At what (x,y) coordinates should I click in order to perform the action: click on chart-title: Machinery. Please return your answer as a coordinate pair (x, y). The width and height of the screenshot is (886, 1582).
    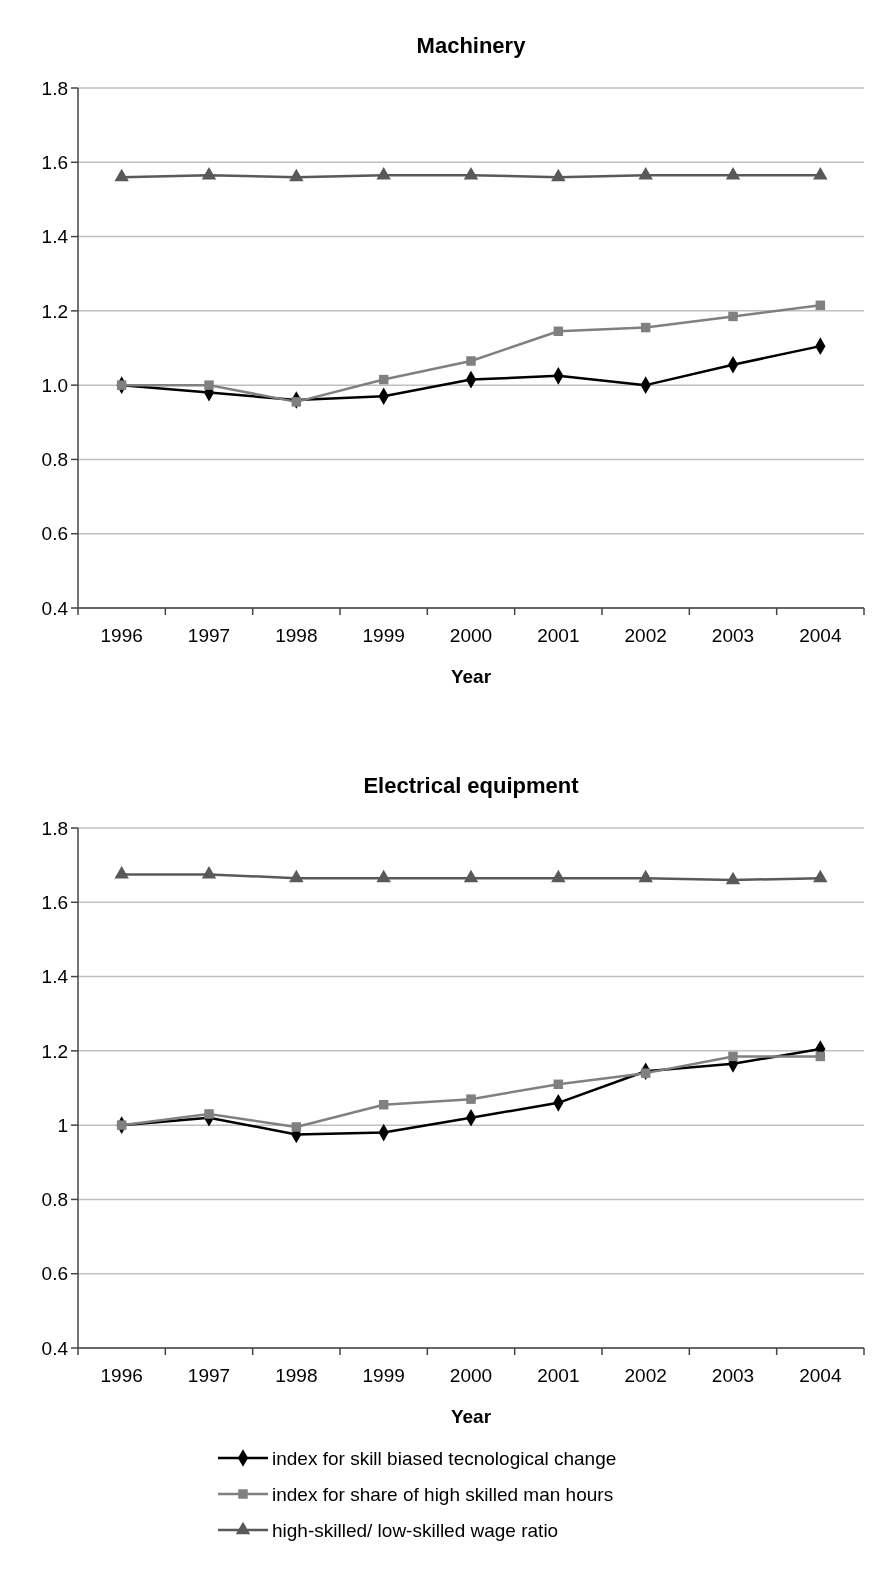
    Looking at the image, I should click on (471, 45).